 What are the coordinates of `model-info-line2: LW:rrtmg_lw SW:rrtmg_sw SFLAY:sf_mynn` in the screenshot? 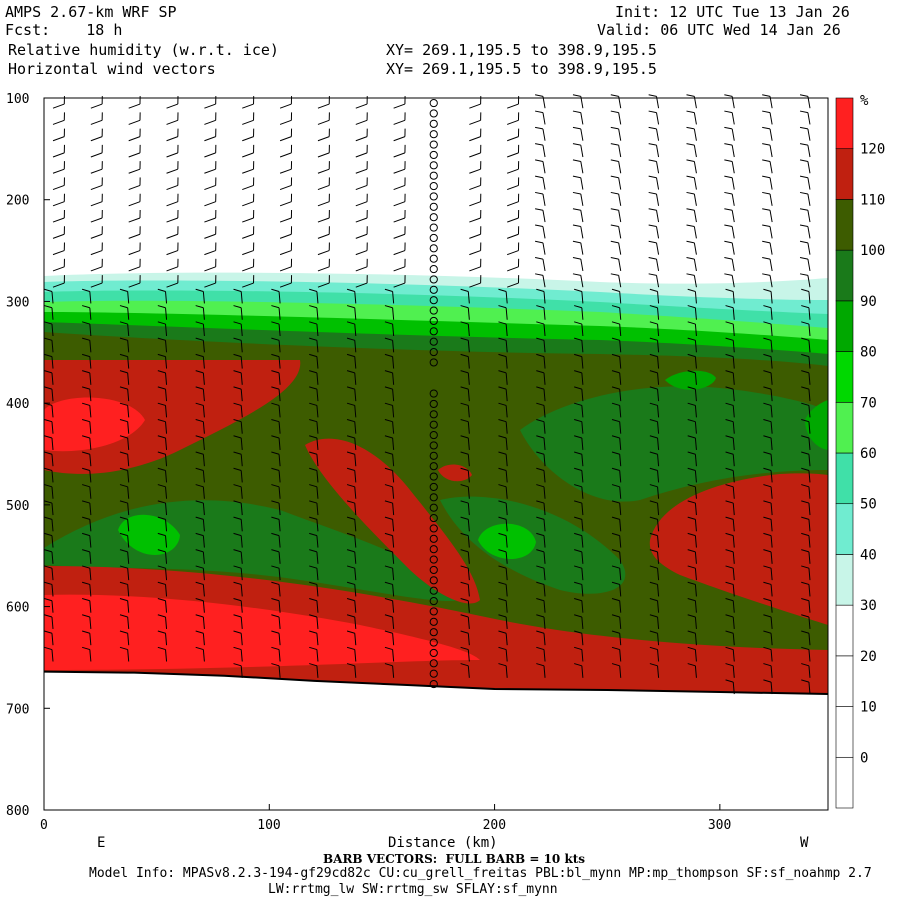 It's located at (413, 889).